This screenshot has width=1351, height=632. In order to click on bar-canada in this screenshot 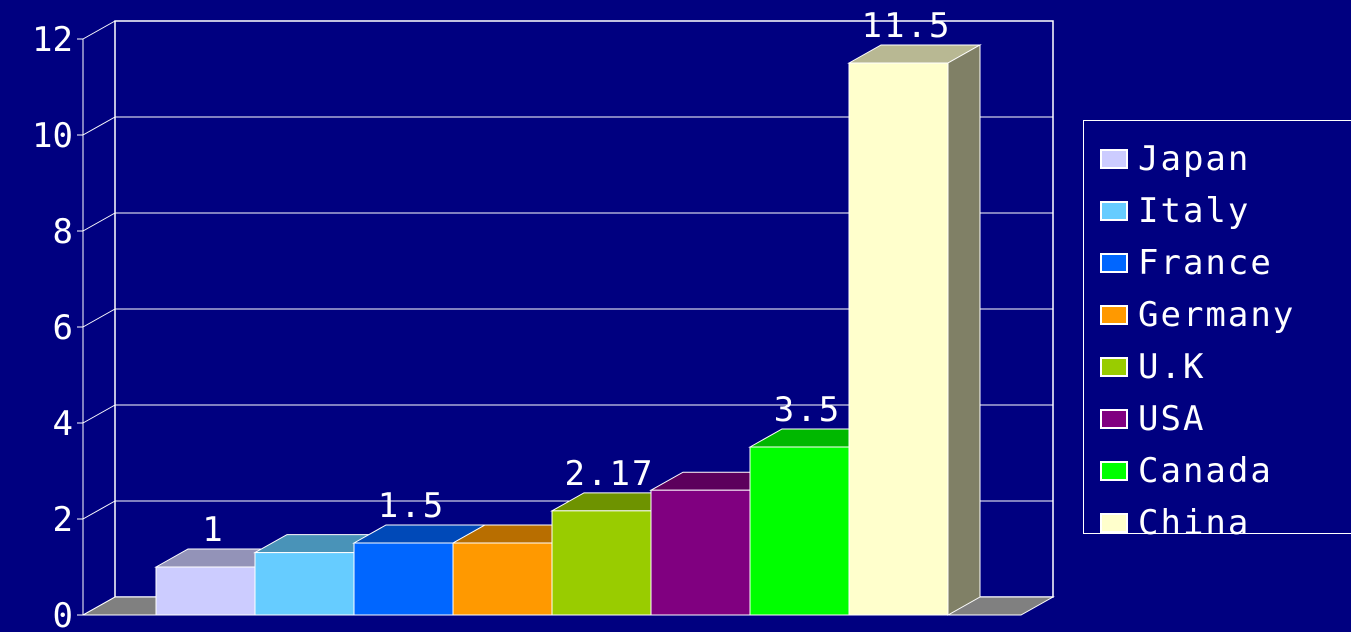, I will do `click(799, 531)`.